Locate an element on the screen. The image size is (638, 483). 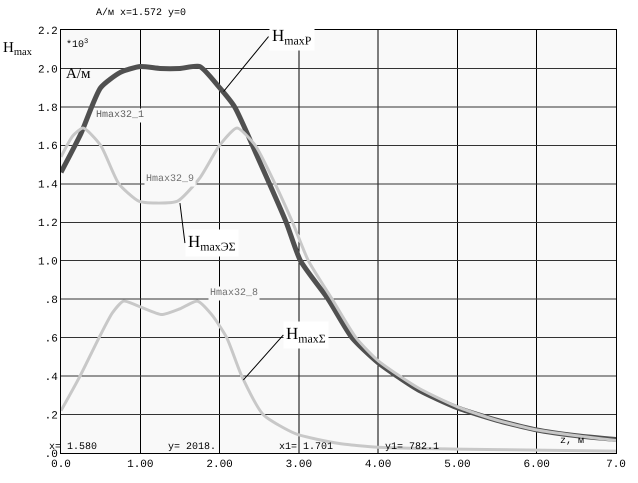
y-tick-label: 1.2 is located at coordinates (48, 224).